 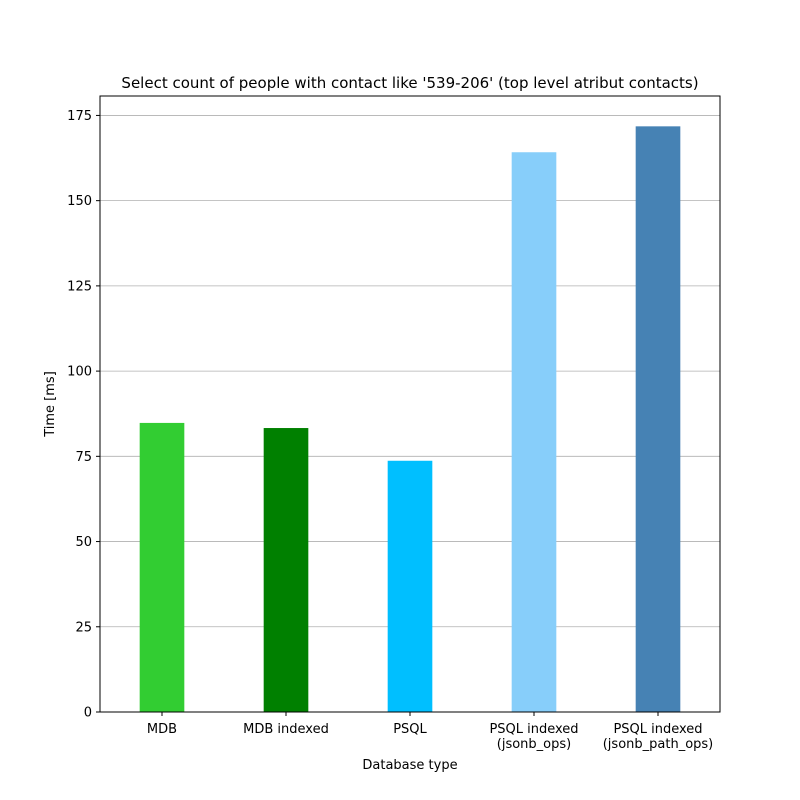 I want to click on x-tick-label: MDB indexed, so click(x=286, y=729).